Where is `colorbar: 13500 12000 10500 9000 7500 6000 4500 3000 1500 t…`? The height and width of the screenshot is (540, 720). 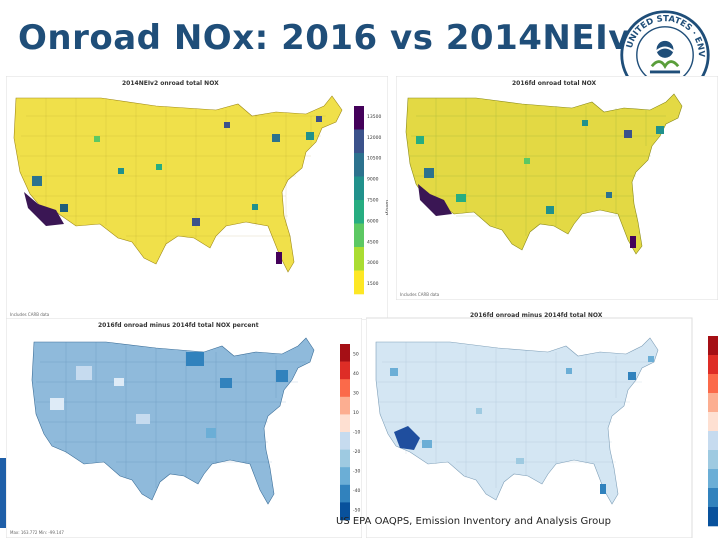 colorbar: 13500 12000 10500 9000 7500 6000 4500 3000 1500 t… is located at coordinates (371, 200).